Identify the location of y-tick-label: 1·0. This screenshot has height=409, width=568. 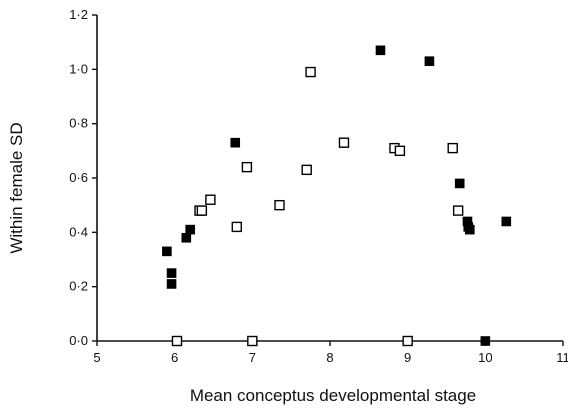
(78, 68).